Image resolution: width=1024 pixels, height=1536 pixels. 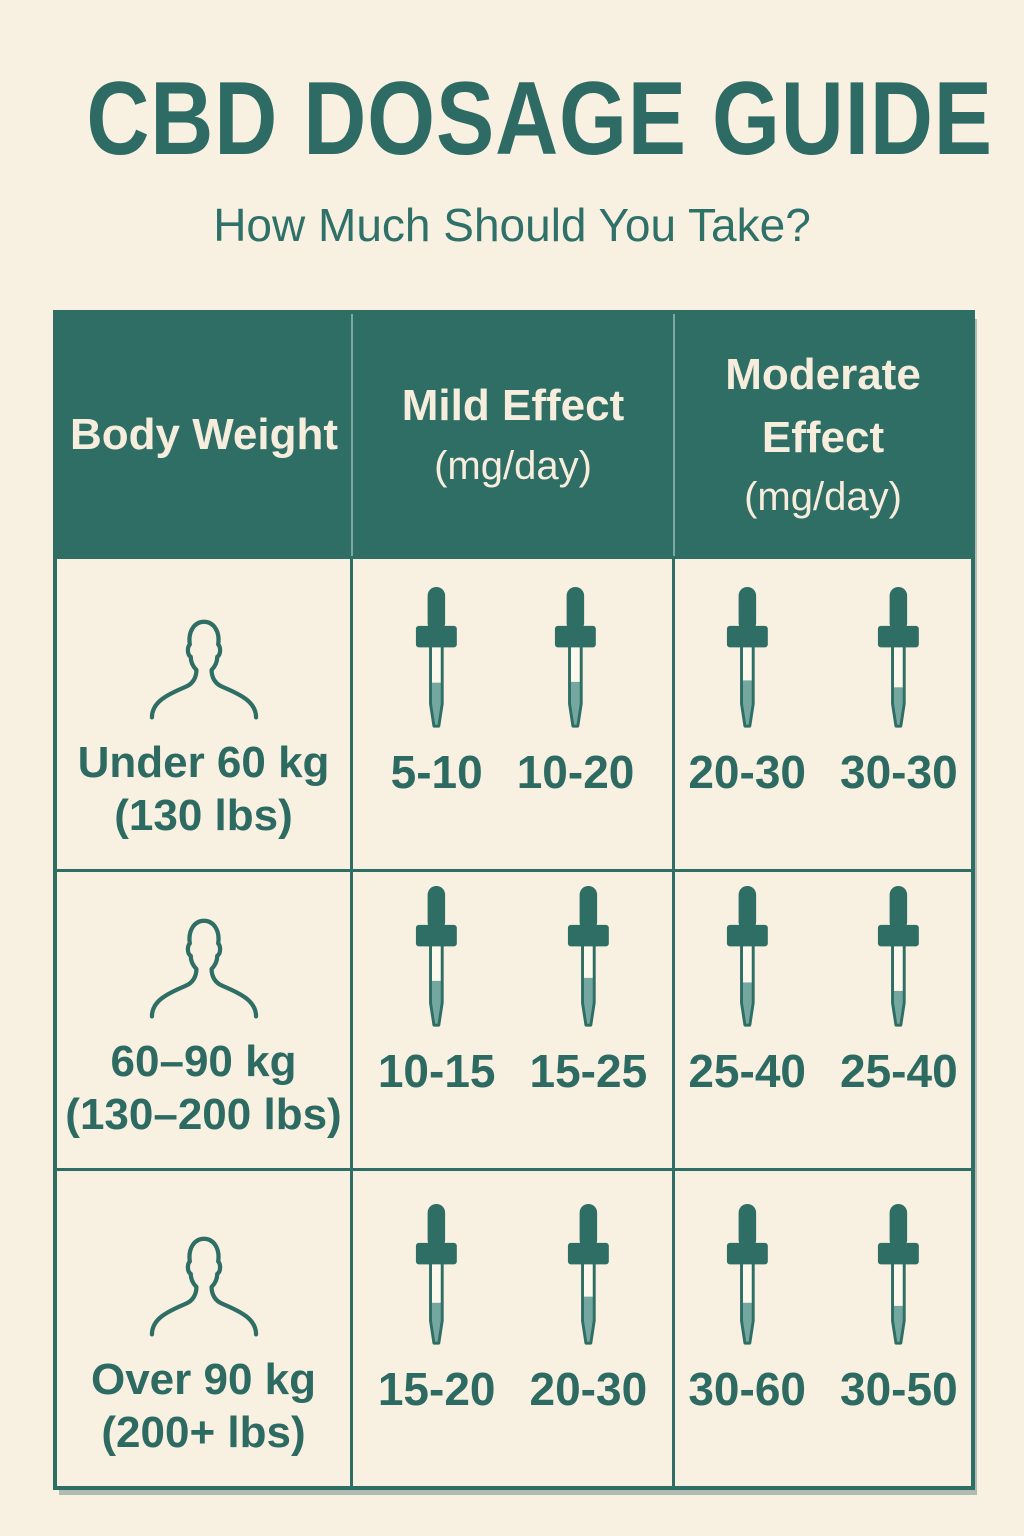 What do you see at coordinates (513, 406) in the screenshot?
I see `header-title: Mild Effect` at bounding box center [513, 406].